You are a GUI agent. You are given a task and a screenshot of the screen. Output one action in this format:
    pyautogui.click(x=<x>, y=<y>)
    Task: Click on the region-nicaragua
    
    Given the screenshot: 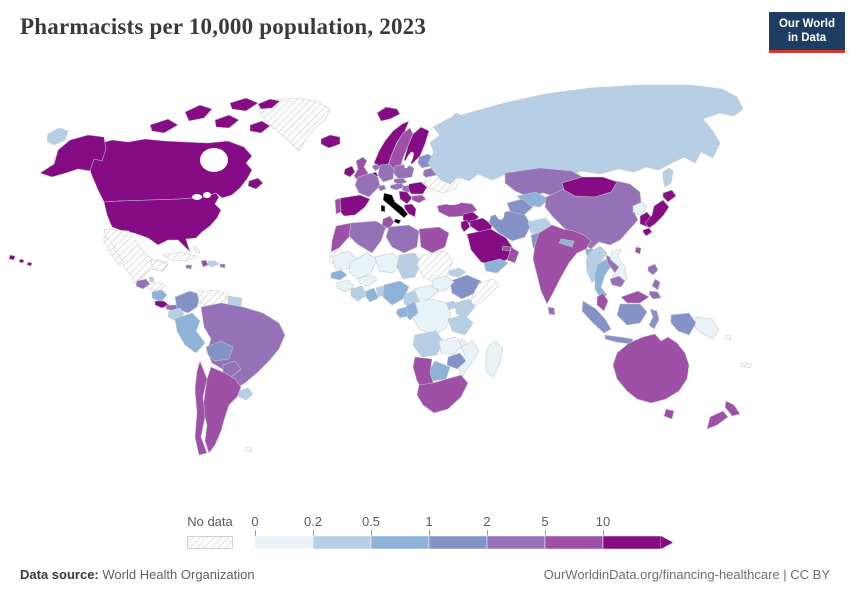 What is the action you would take?
    pyautogui.click(x=159, y=296)
    